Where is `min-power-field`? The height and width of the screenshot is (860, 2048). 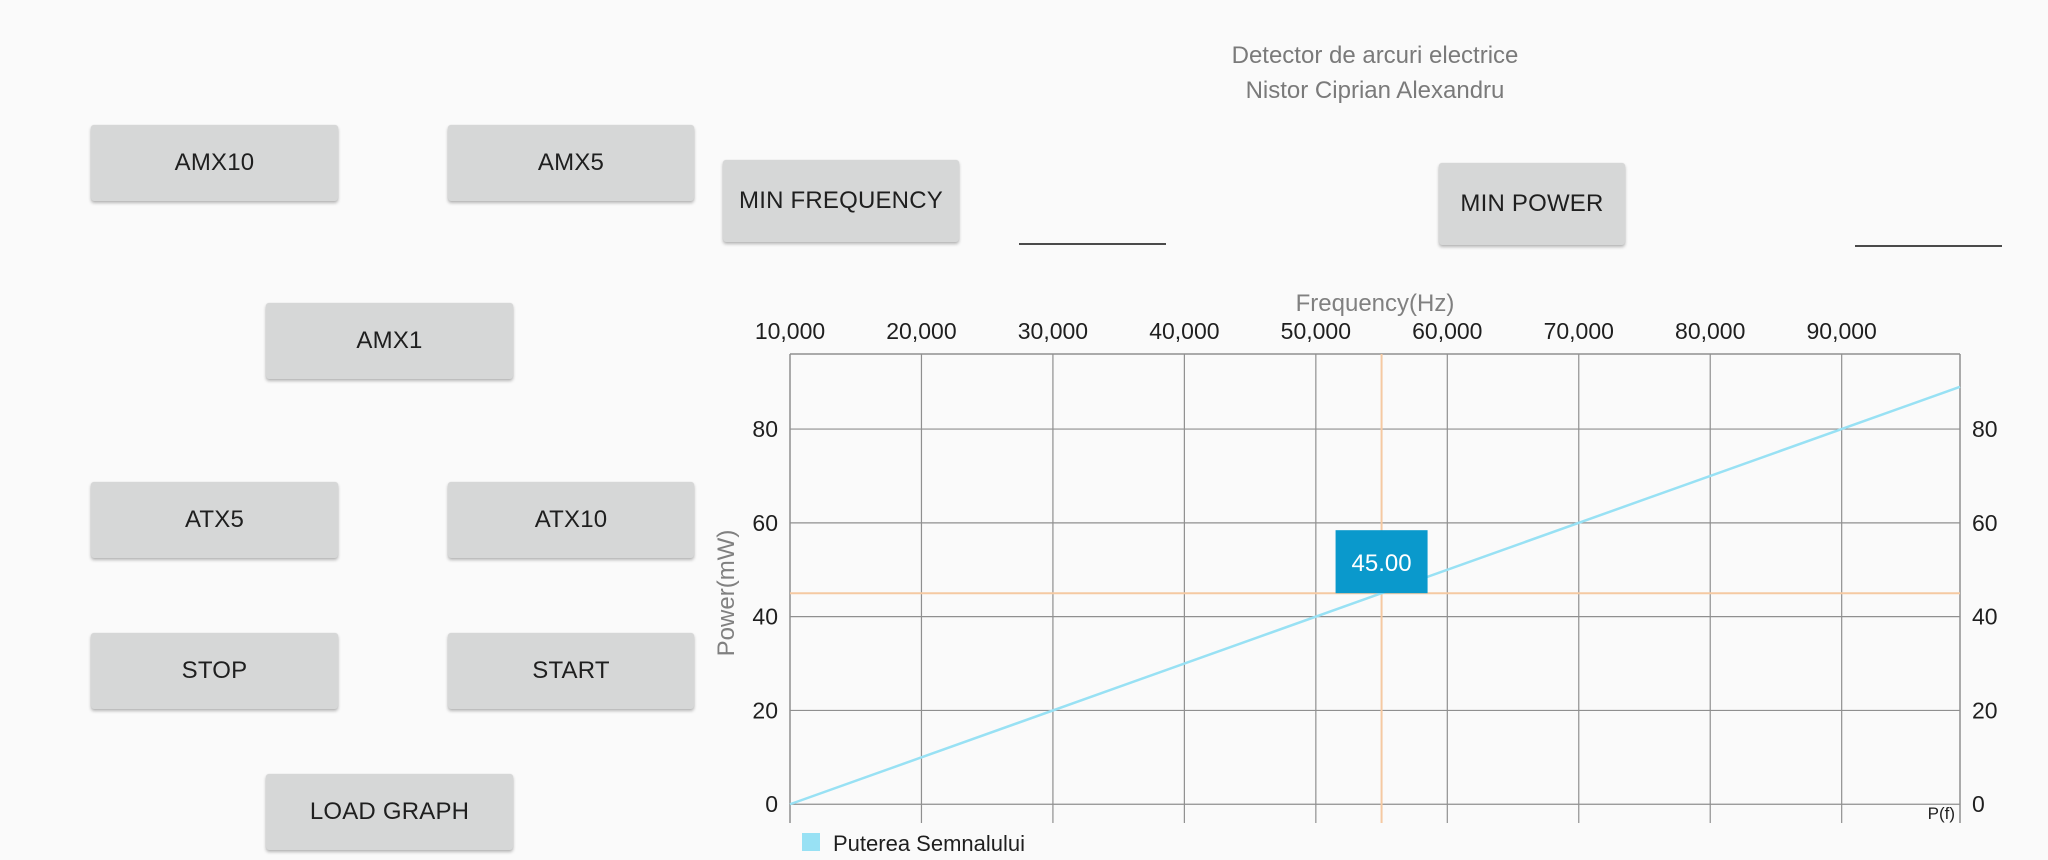
min-power-field is located at coordinates (1928, 246).